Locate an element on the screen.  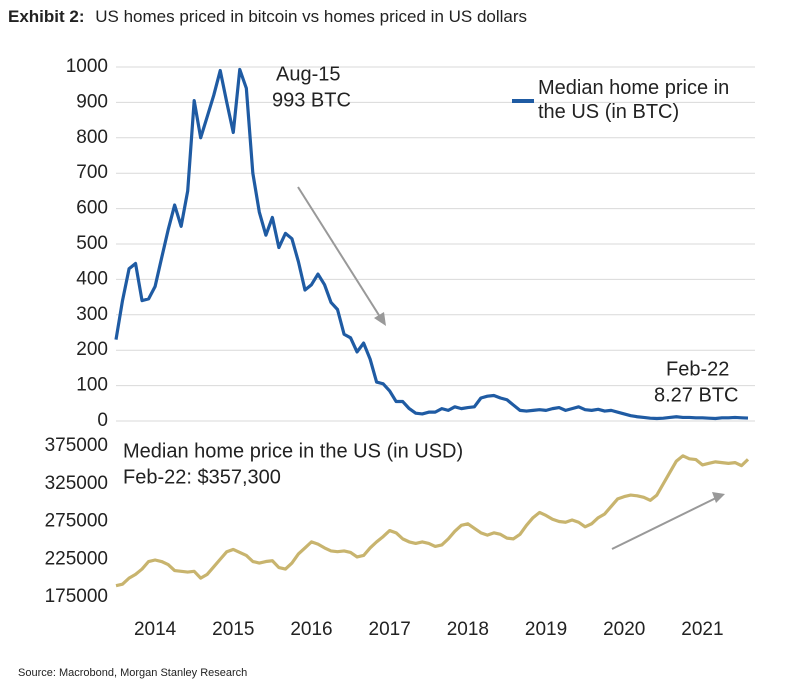
x-tick-label: 2014 is located at coordinates (155, 629).